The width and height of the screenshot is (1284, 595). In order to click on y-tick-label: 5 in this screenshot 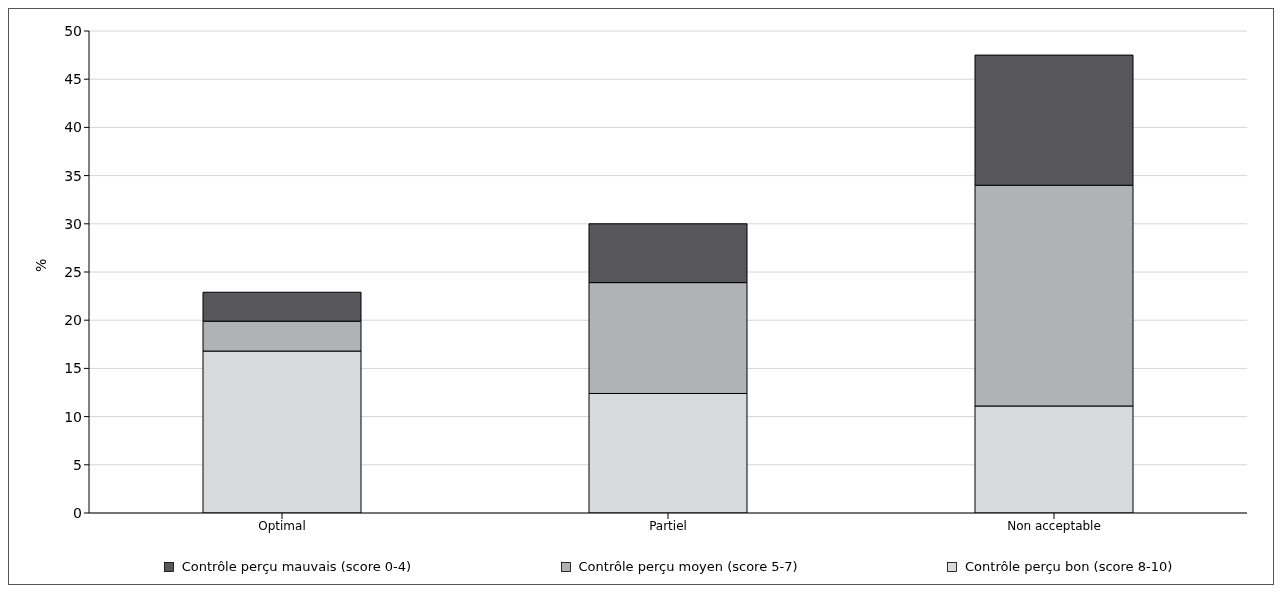, I will do `click(77, 464)`.